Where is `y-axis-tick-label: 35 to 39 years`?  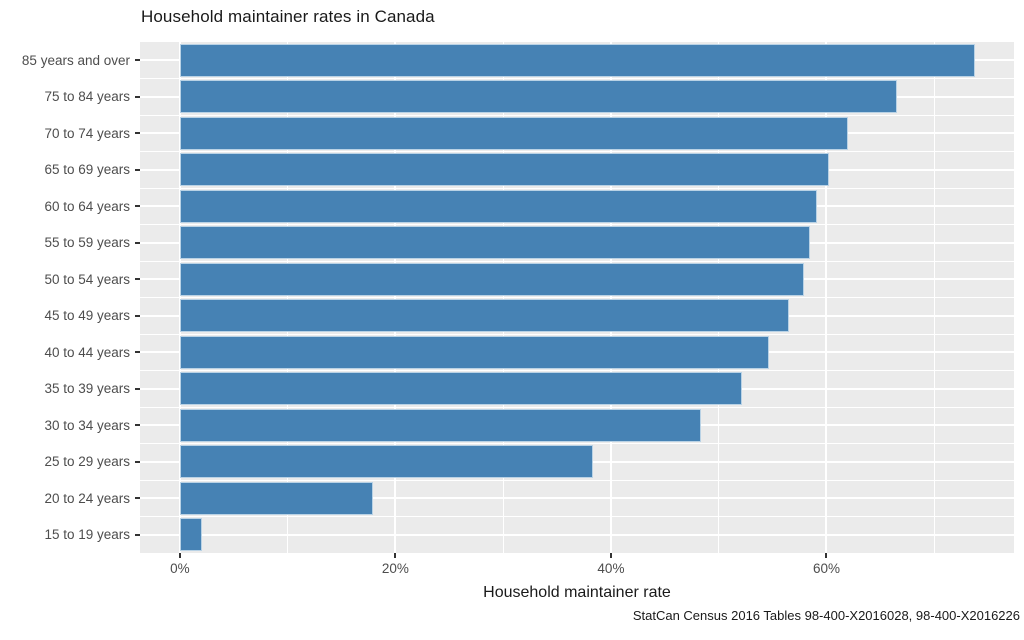 y-axis-tick-label: 35 to 39 years is located at coordinates (87, 389).